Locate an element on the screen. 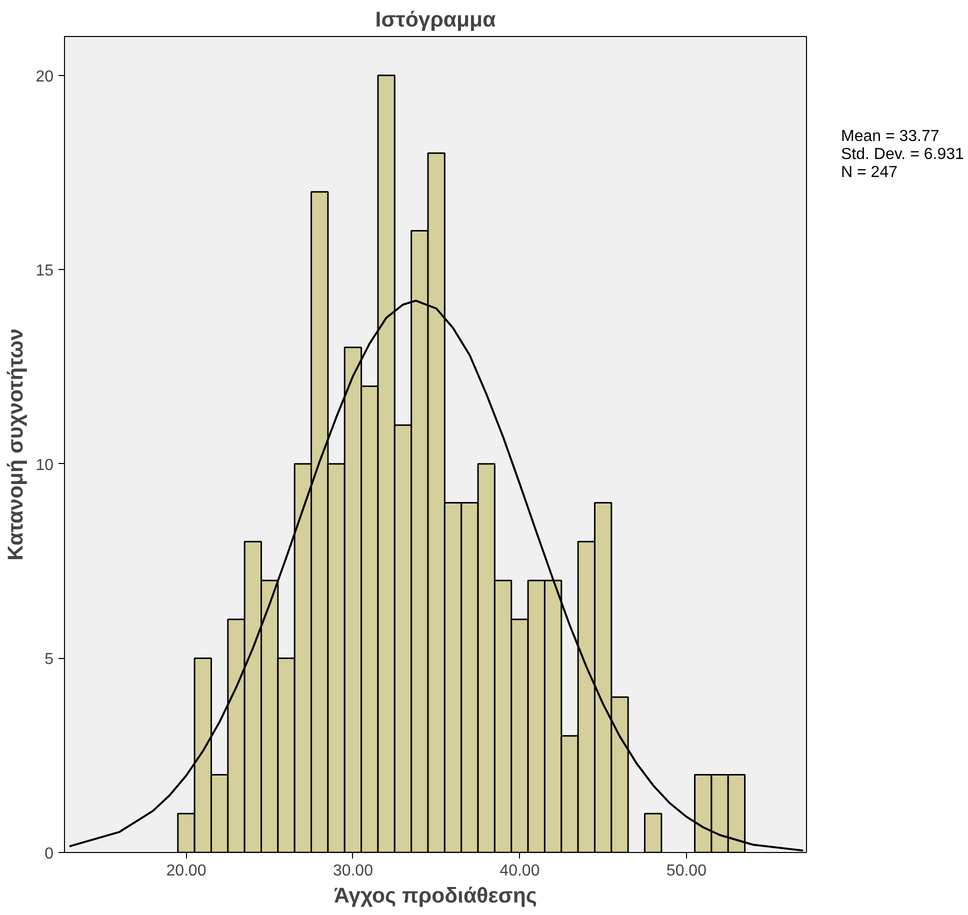  chart-title: Ιστόγραμμα is located at coordinates (435, 20).